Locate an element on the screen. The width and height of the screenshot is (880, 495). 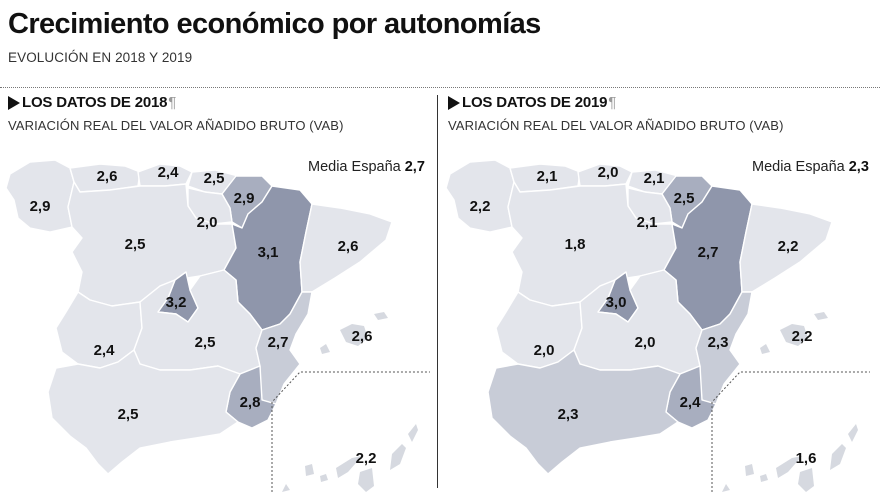
value-label-valencia: 2,3 is located at coordinates (718, 342).